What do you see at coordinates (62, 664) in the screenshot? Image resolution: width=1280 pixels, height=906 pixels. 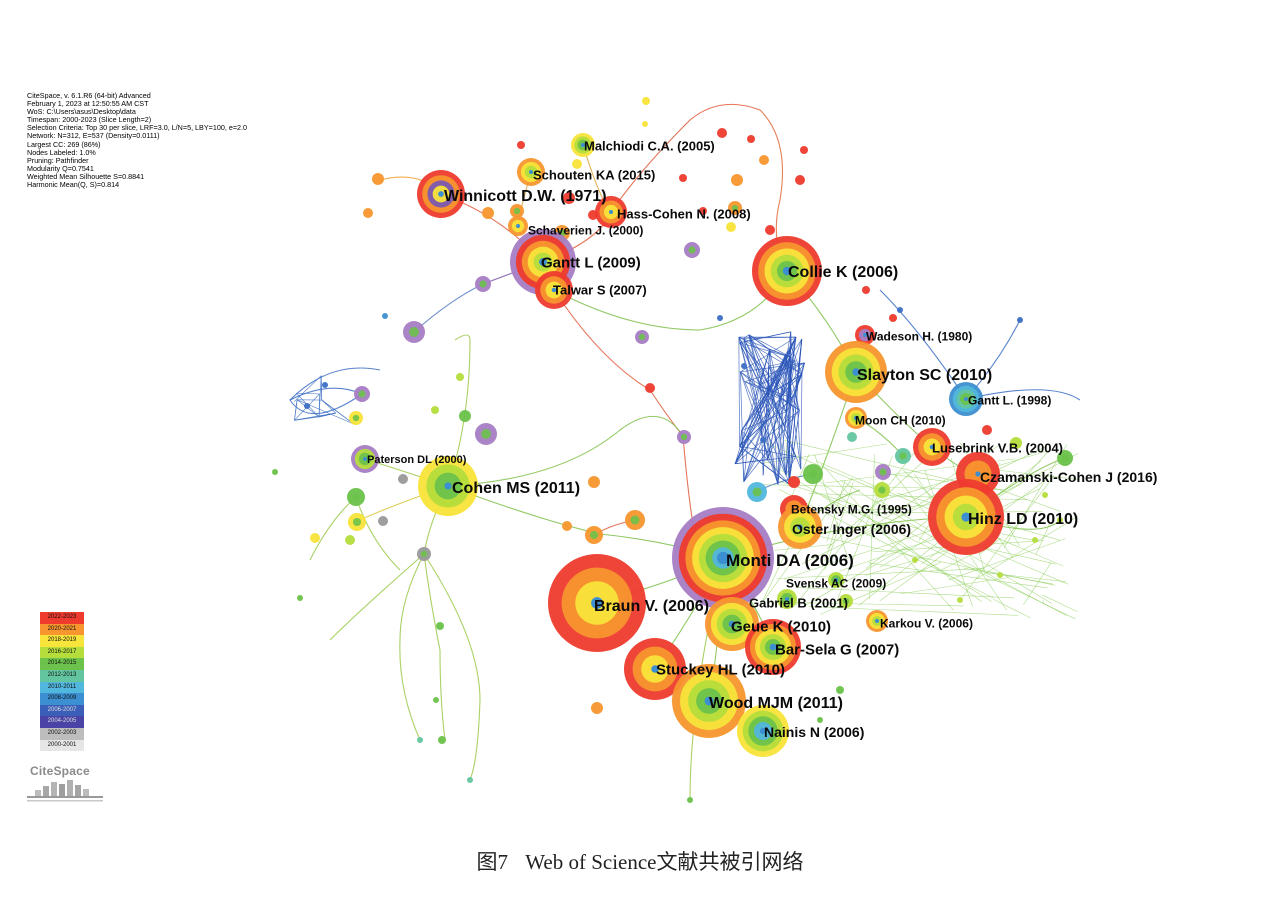 I see `legend-swatch: 2014-2015` at bounding box center [62, 664].